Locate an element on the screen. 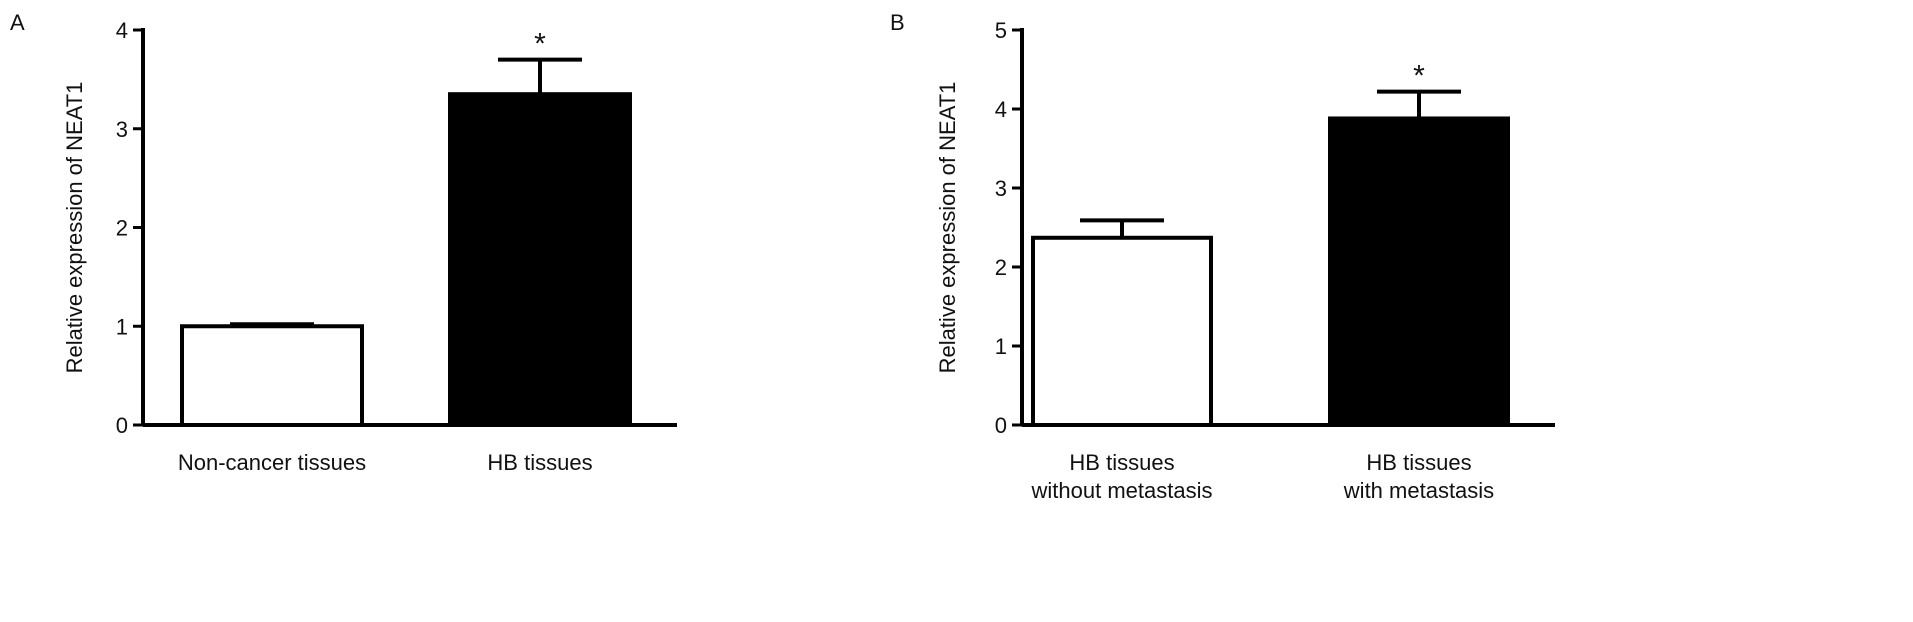 Image resolution: width=1913 pixels, height=622 pixels. category-label: with metastasis is located at coordinates (1418, 490).